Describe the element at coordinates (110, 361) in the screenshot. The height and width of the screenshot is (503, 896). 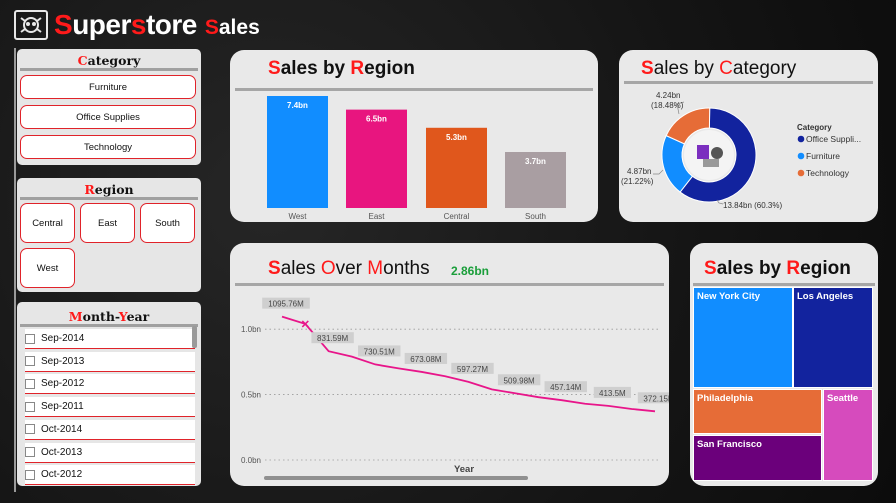
I see `month-option: Sep-2013` at that location.